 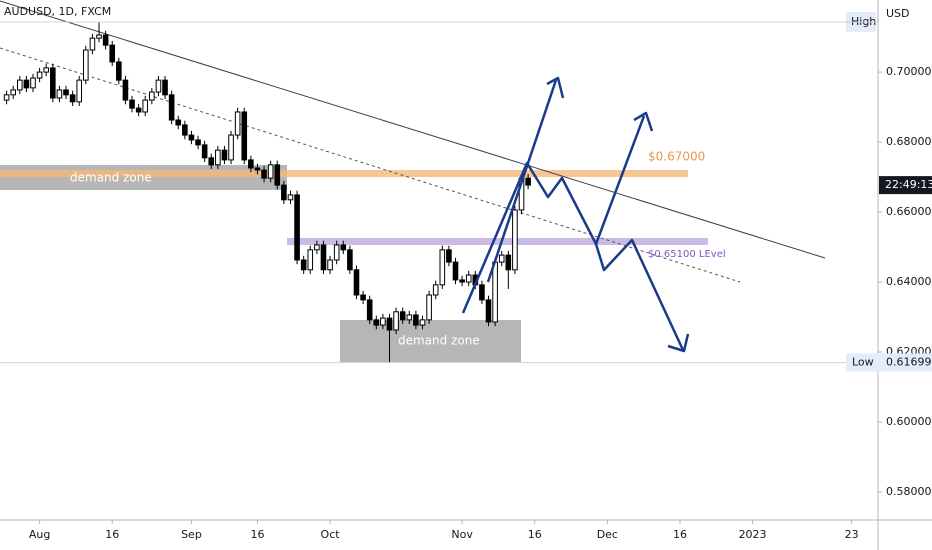 I want to click on low-label: Low, so click(x=863, y=362).